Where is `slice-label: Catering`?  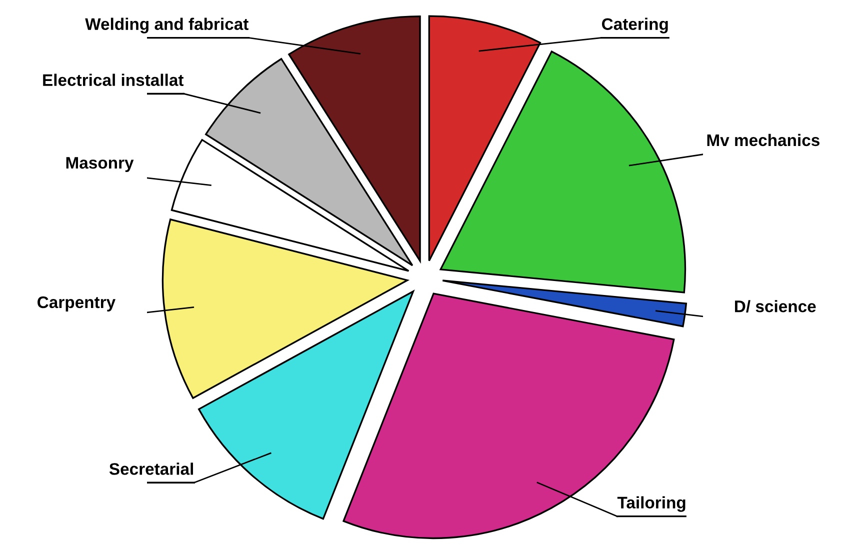
slice-label: Catering is located at coordinates (635, 26).